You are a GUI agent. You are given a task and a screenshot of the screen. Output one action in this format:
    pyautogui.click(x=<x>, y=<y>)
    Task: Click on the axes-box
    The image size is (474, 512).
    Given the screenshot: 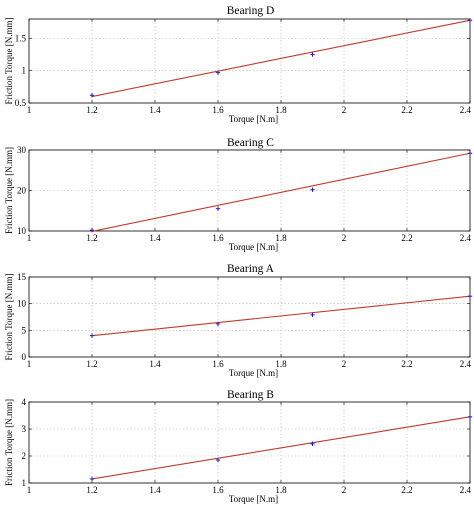 What is the action you would take?
    pyautogui.click(x=249, y=317)
    